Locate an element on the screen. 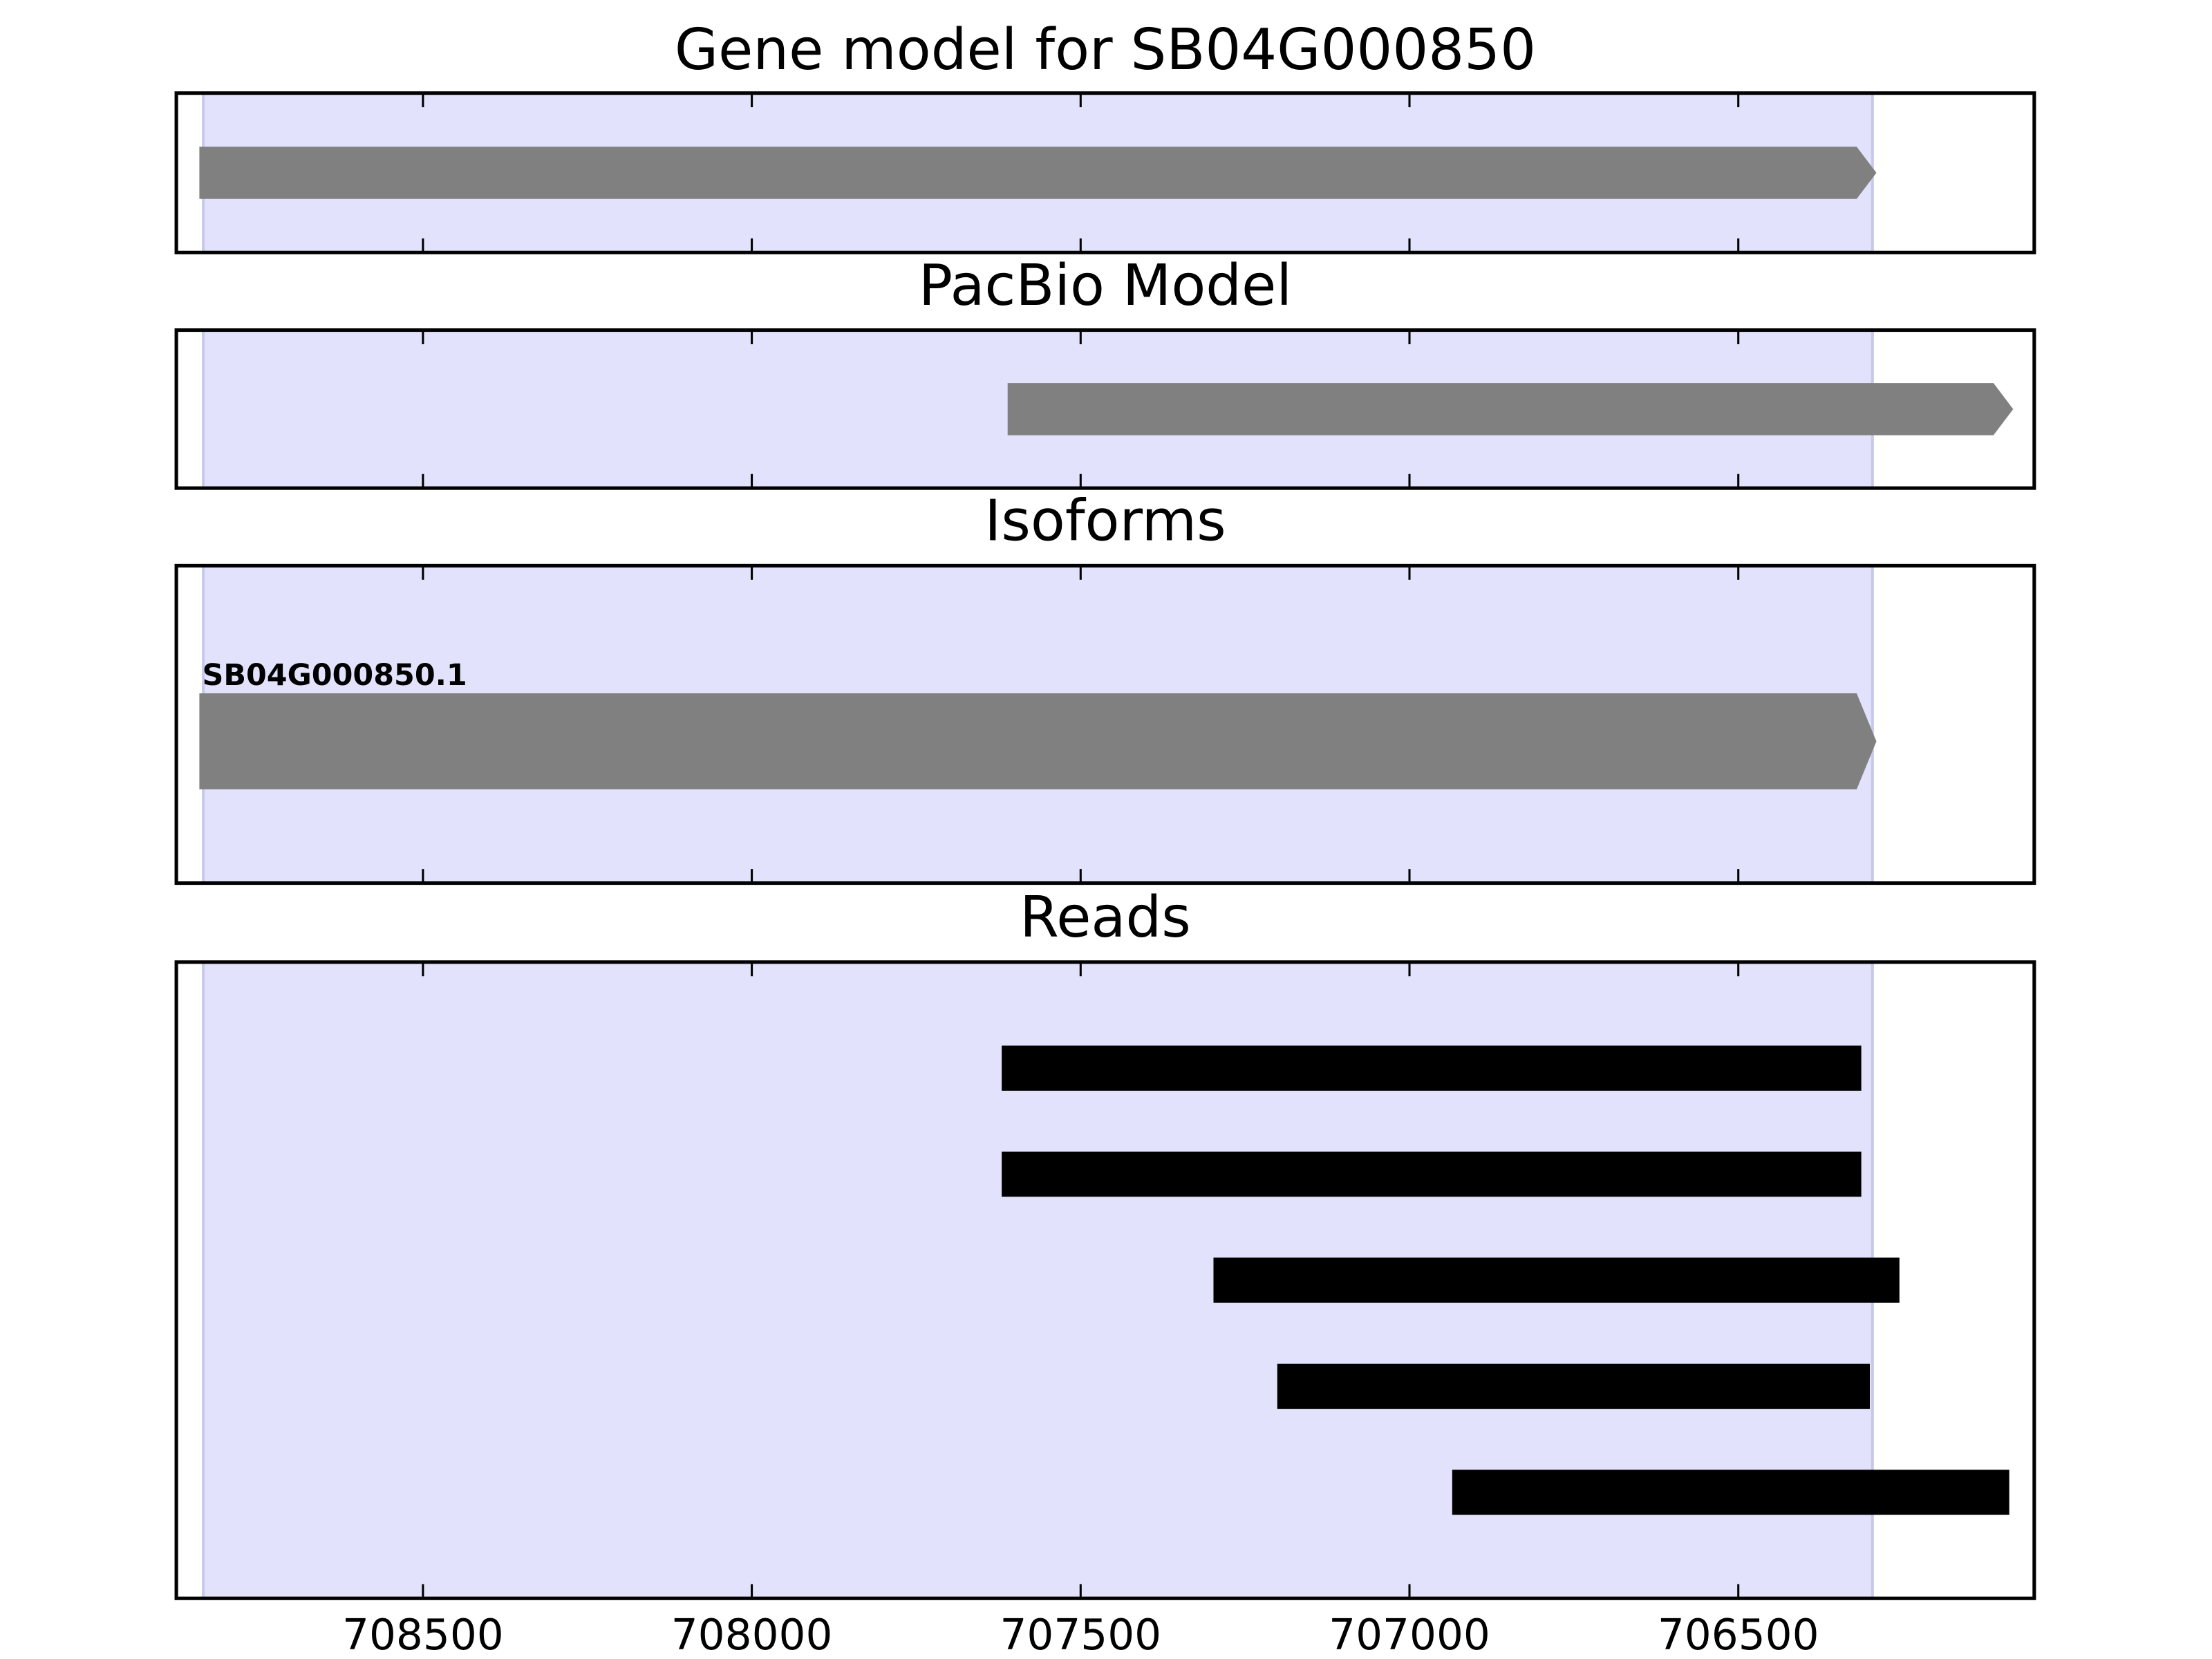  x-tick-label: 707000 is located at coordinates (1409, 1635).